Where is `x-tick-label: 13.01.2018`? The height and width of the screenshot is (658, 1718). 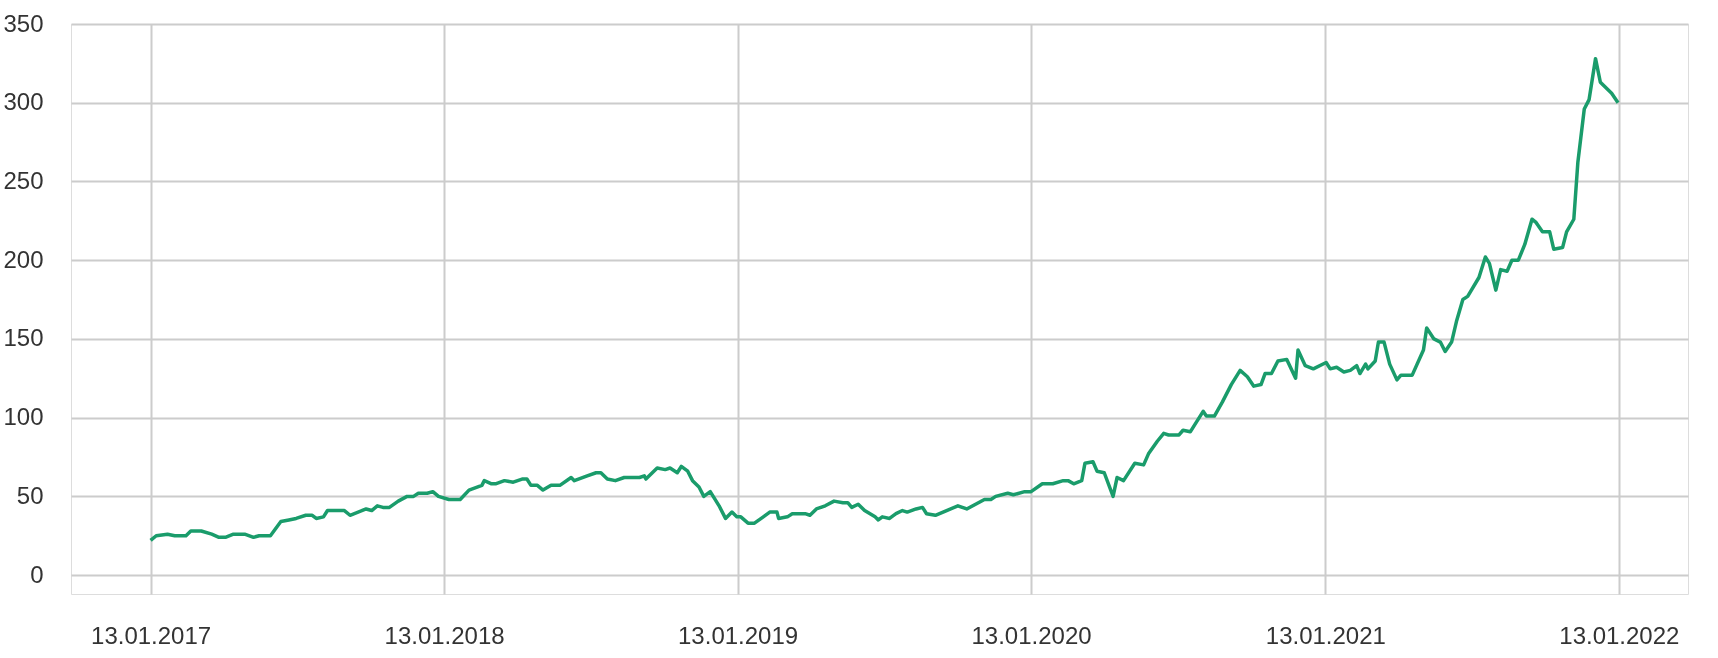
x-tick-label: 13.01.2018 is located at coordinates (444, 635).